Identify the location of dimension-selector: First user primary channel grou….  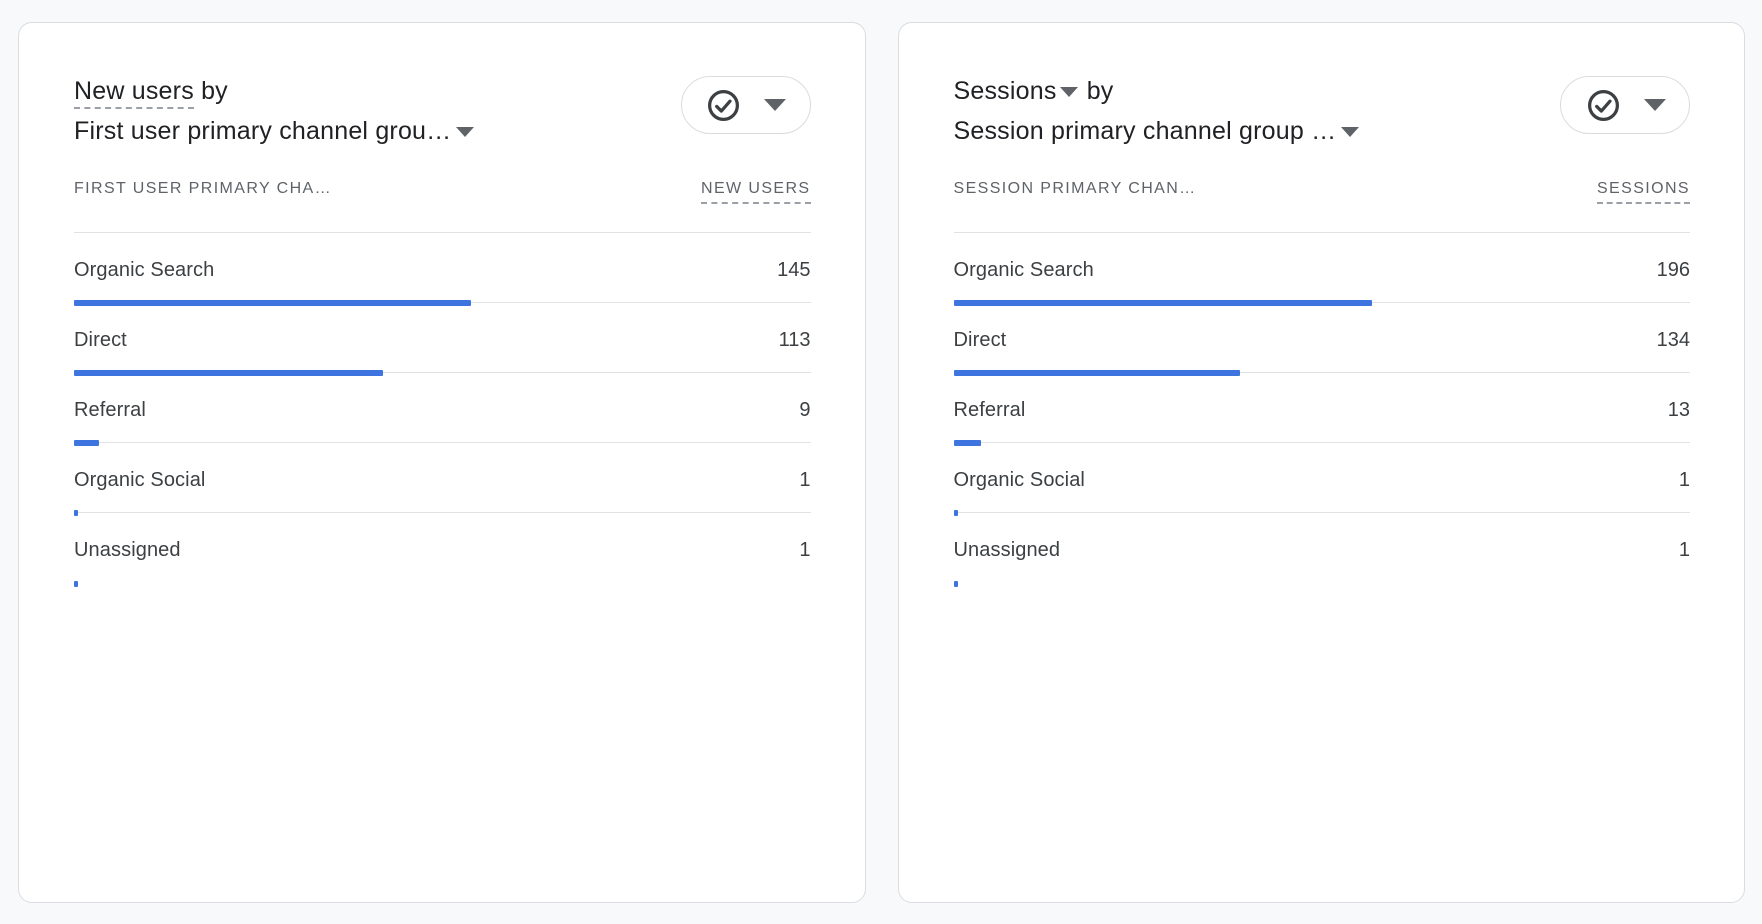
(274, 131).